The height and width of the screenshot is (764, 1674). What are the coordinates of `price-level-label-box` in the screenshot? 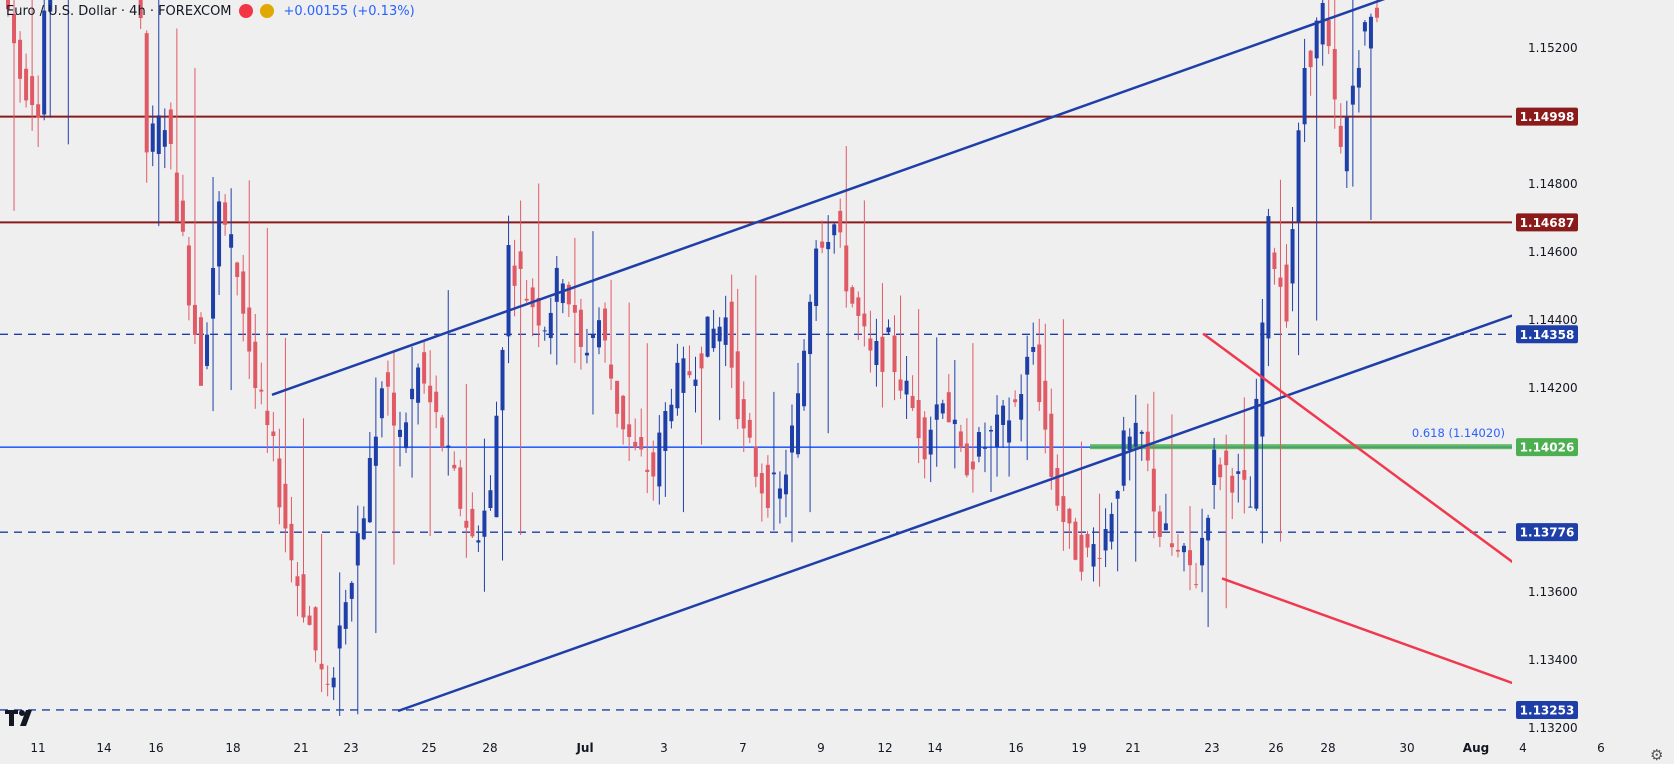 It's located at (1547, 709).